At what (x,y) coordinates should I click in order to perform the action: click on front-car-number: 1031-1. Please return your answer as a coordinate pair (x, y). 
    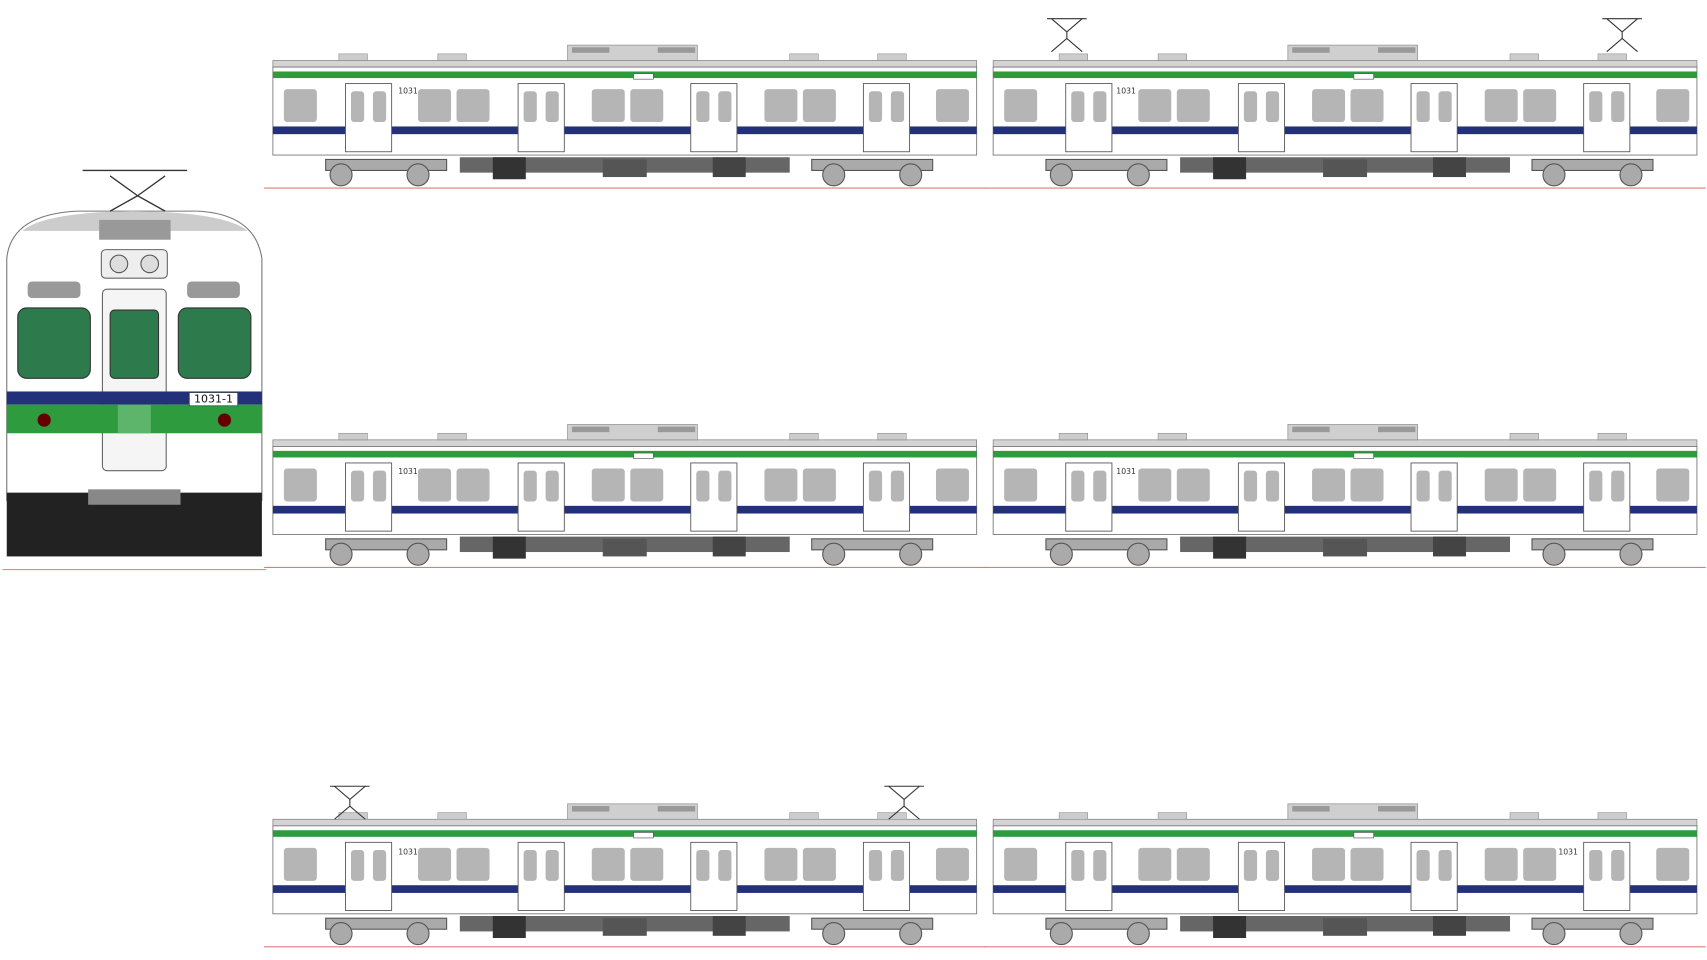
    Looking at the image, I should click on (213, 398).